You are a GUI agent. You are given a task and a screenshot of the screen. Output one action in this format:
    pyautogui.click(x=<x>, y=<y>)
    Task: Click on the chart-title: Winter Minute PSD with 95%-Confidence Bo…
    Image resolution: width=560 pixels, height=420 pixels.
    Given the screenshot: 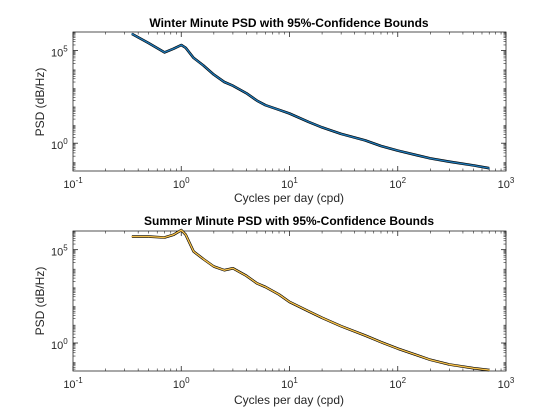 What is the action you would take?
    pyautogui.click(x=289, y=23)
    